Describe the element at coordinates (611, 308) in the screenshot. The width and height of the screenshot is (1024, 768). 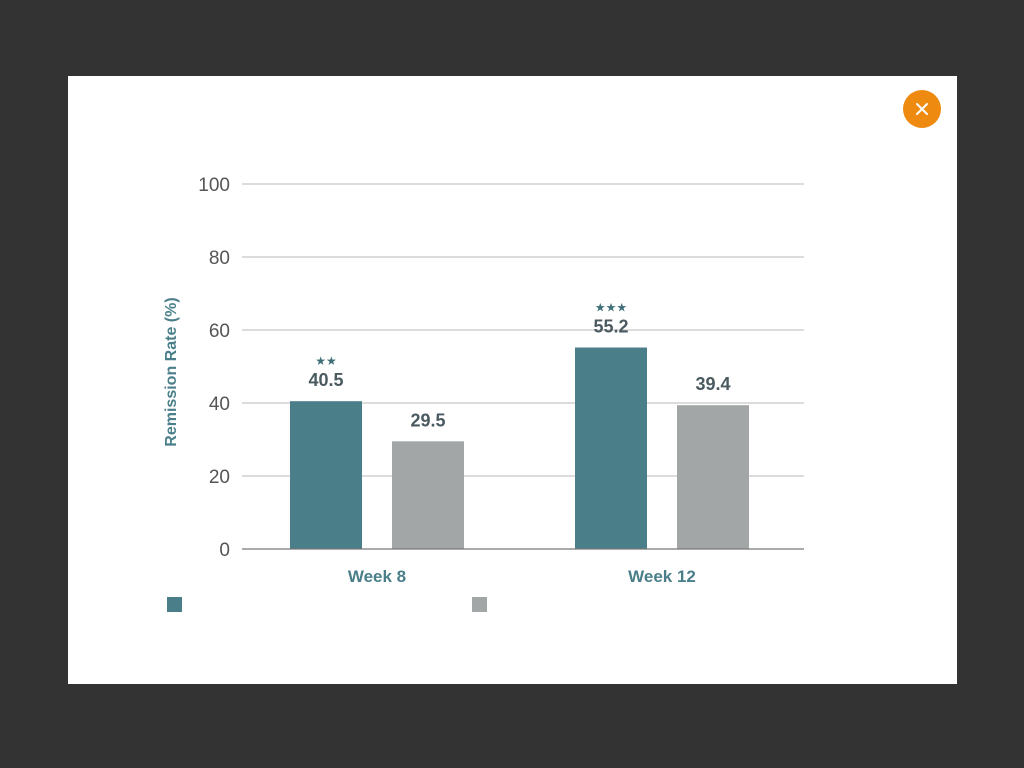
I see `significance-marker: ★★★` at that location.